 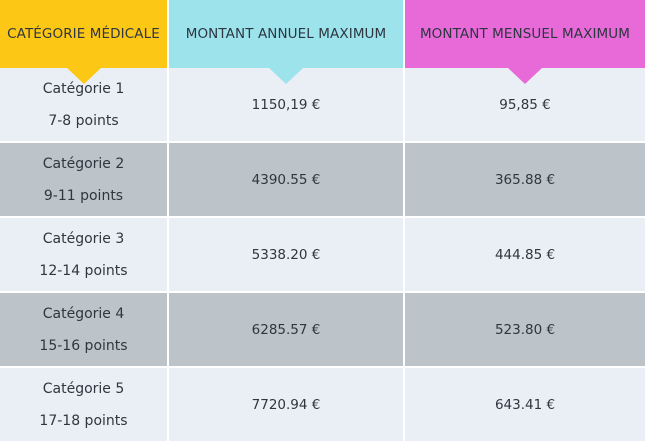 I want to click on header-monthly-label: MONTANT MENSUEL MAXIMUM, so click(x=525, y=34).